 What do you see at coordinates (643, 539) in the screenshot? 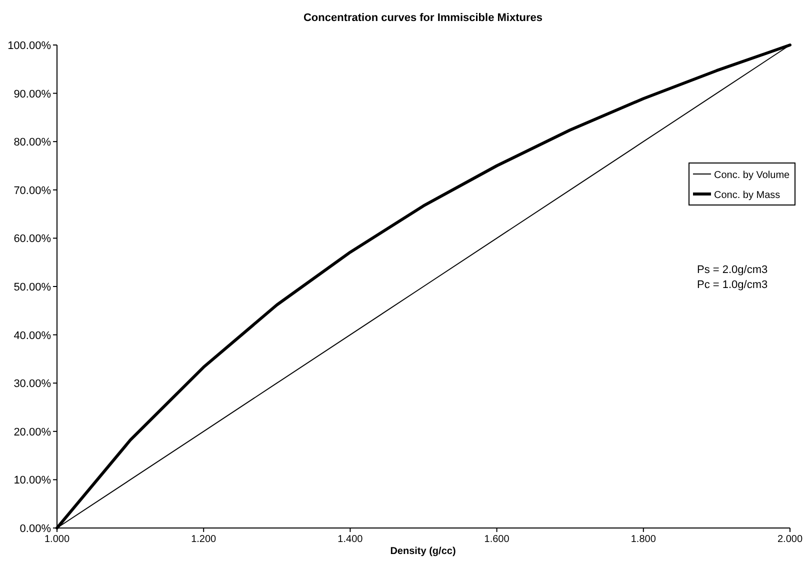
I see `x-tick-label: 1.800` at bounding box center [643, 539].